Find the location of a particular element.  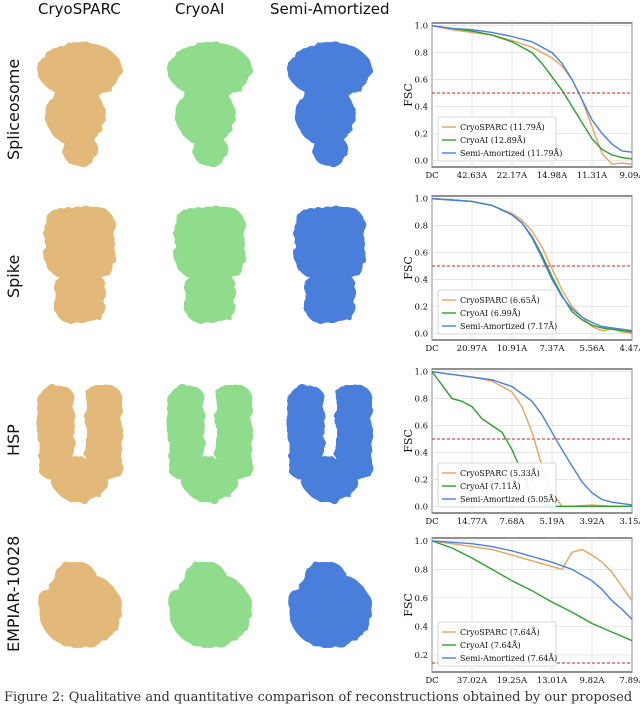

x-tick-label: 42.63A is located at coordinates (472, 176).